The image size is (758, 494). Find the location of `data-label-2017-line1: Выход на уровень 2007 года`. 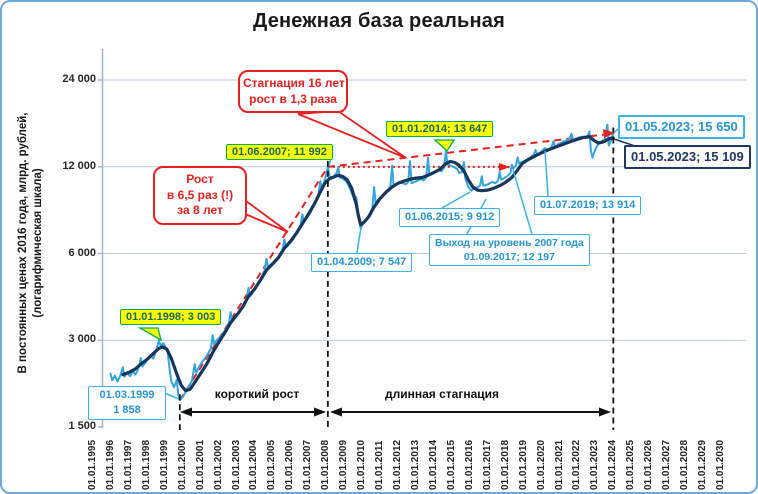

data-label-2017-line1: Выход на уровень 2007 года is located at coordinates (509, 243).